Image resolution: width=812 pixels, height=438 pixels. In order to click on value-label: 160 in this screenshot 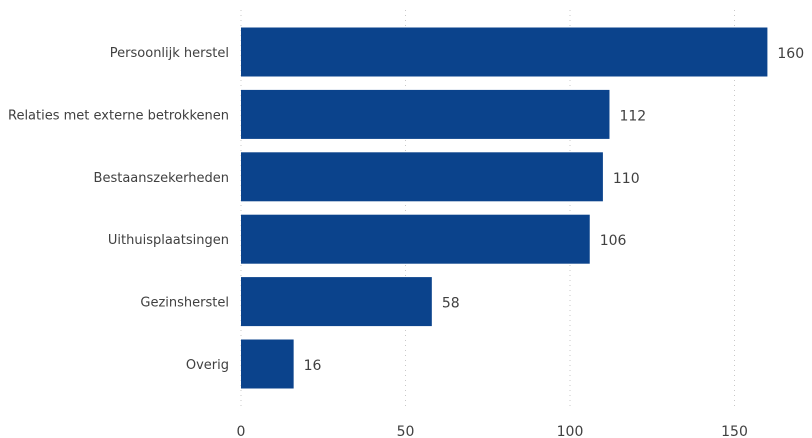, I will do `click(790, 54)`.